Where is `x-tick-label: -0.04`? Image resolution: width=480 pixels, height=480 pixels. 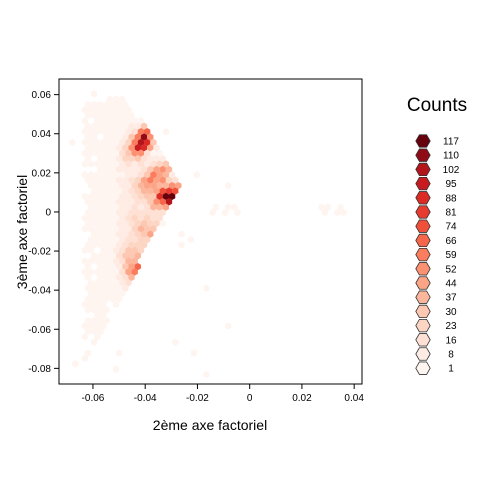
x-tick-label: -0.04 is located at coordinates (145, 398).